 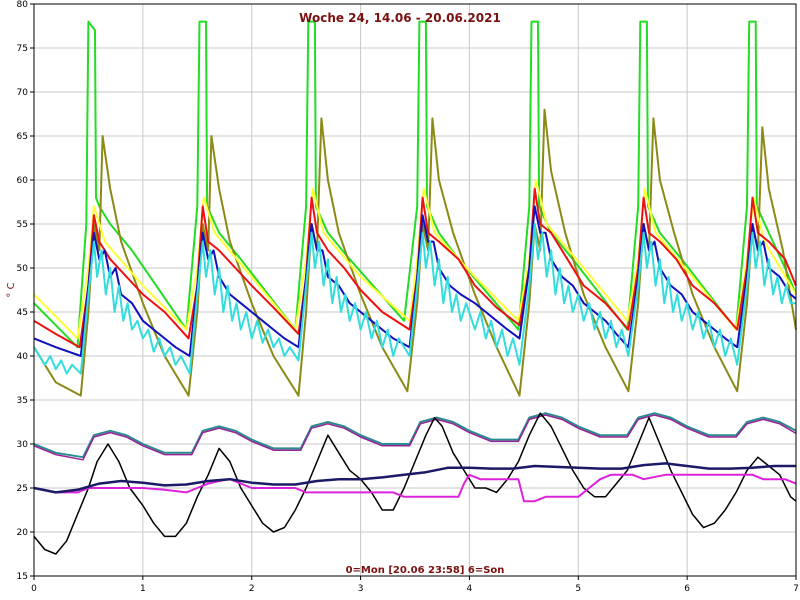 I want to click on x-tick-label: 1, so click(x=143, y=589).